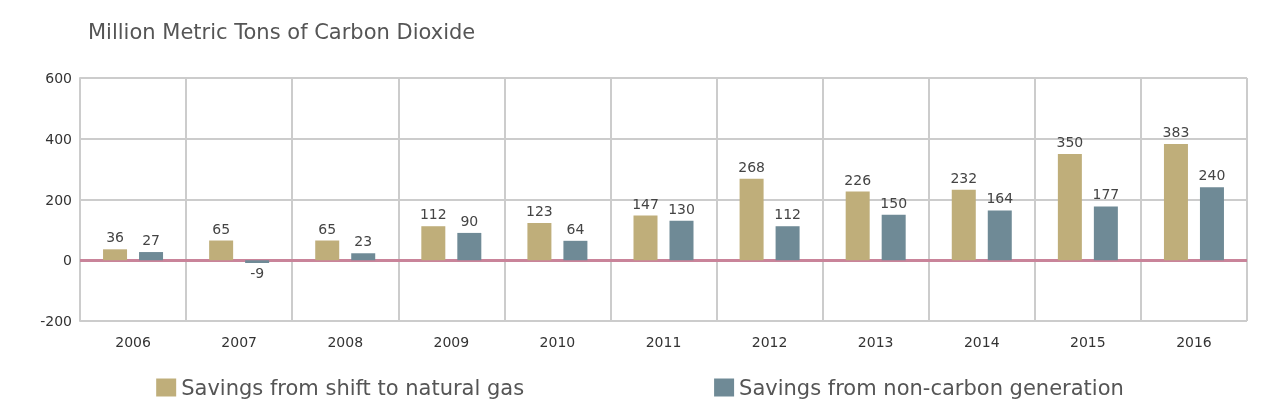  What do you see at coordinates (451, 342) in the screenshot?
I see `x-tick-label: 2009` at bounding box center [451, 342].